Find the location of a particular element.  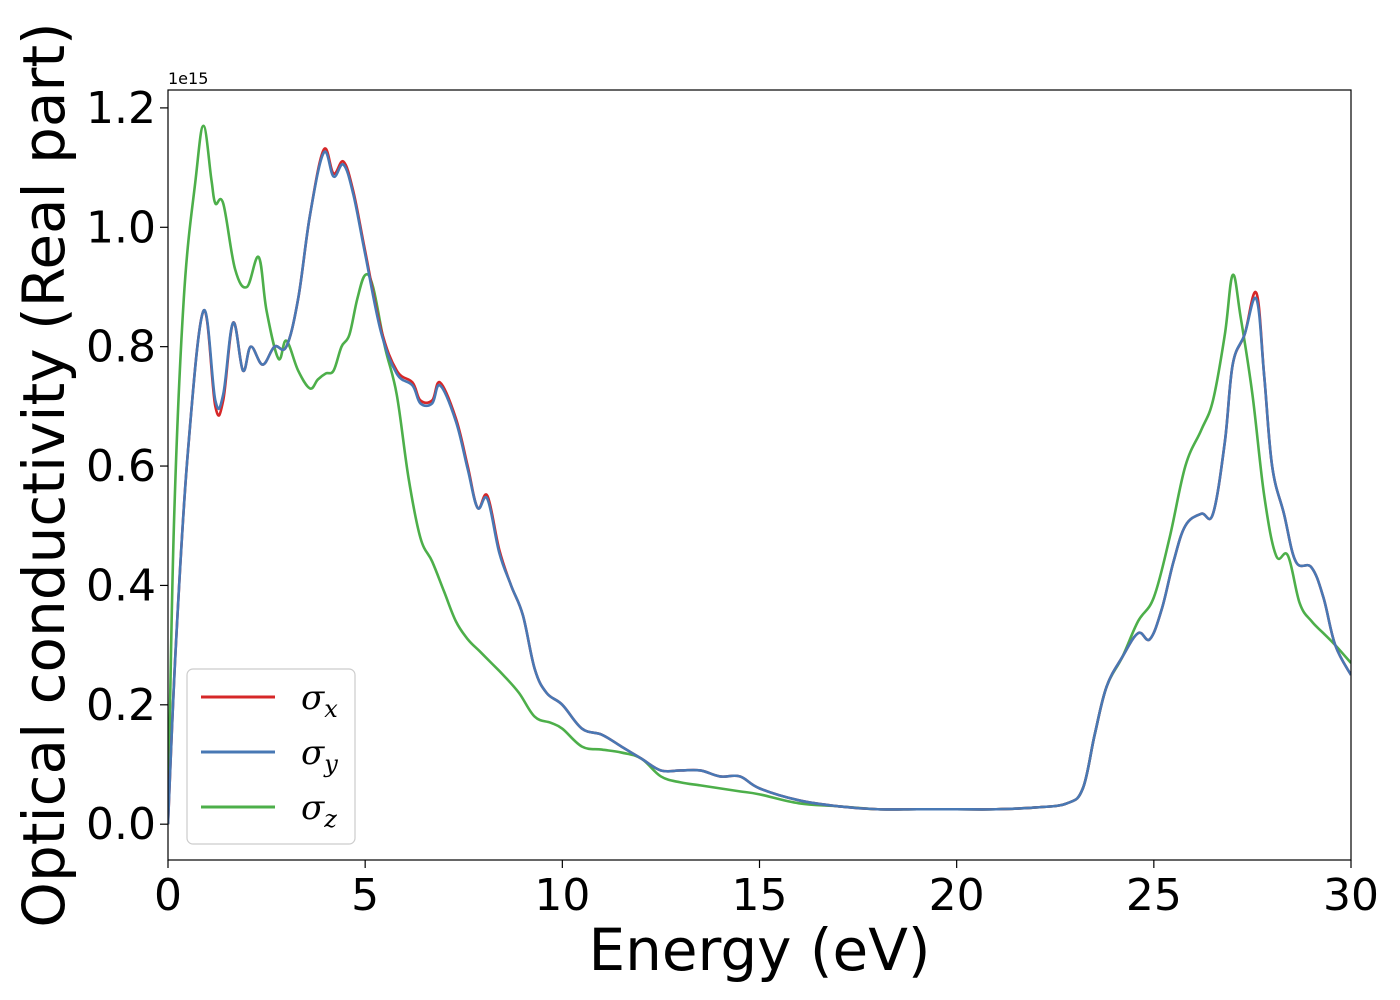

x-tick-label: 10 is located at coordinates (562, 895).